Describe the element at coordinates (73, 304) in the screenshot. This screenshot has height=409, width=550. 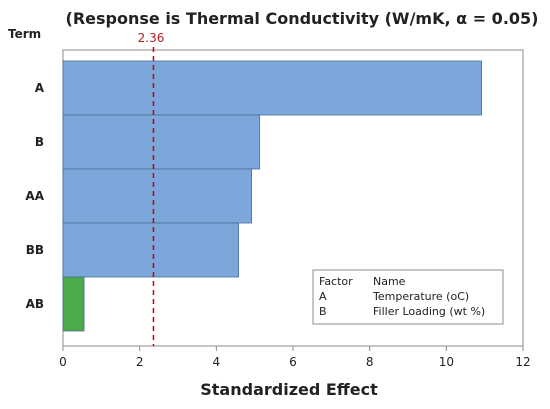
I see `bar-ab` at that location.